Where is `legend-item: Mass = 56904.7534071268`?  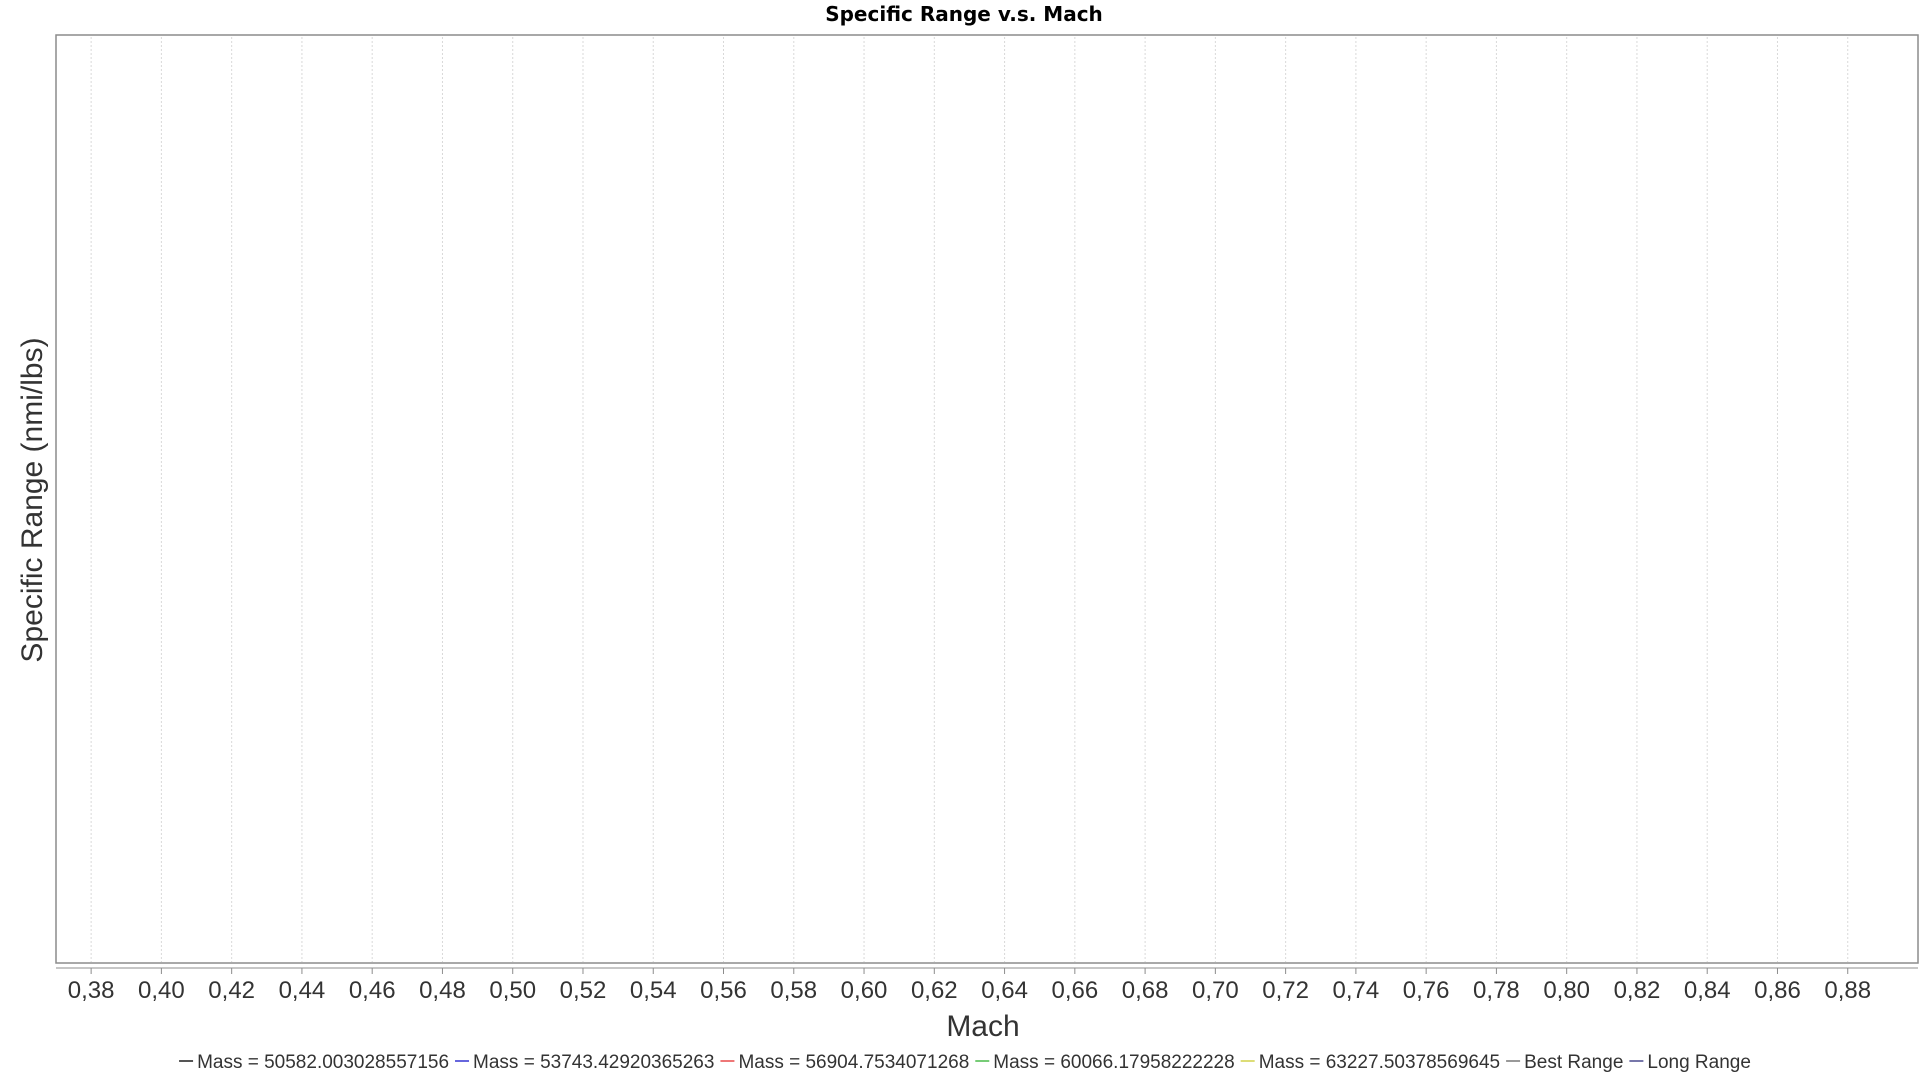 legend-item: Mass = 56904.7534071268 is located at coordinates (844, 1062).